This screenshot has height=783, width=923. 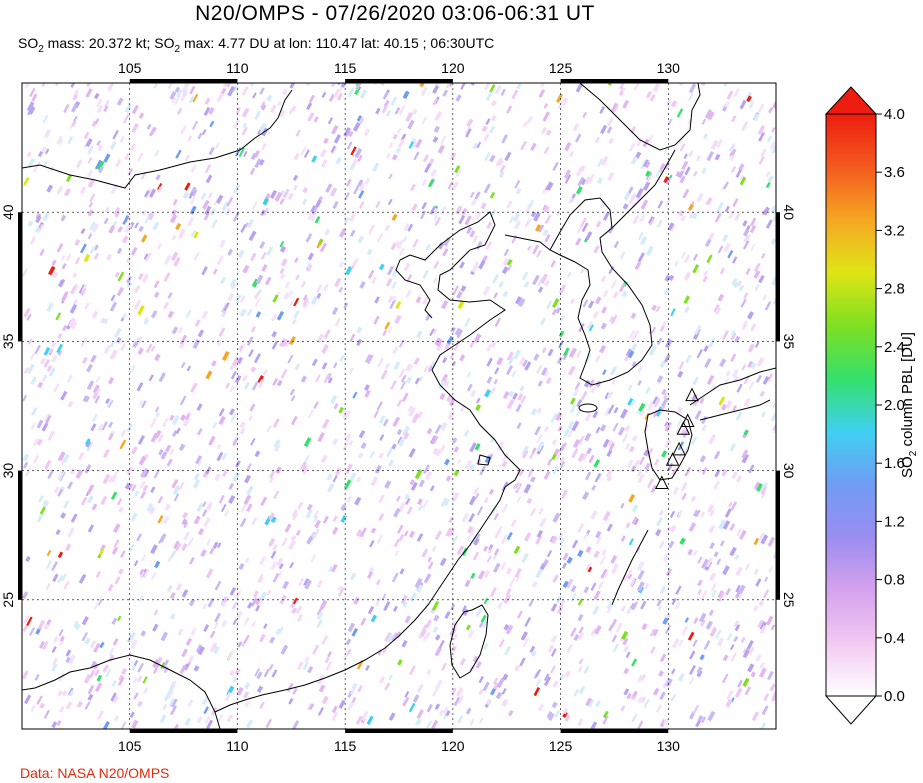 I want to click on volcano-marker, so click(x=692, y=394).